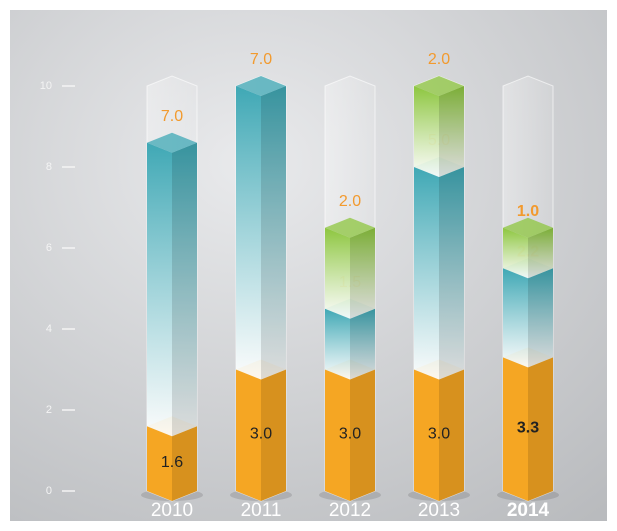 The height and width of the screenshot is (531, 617). I want to click on value-label: 1.6, so click(172, 462).